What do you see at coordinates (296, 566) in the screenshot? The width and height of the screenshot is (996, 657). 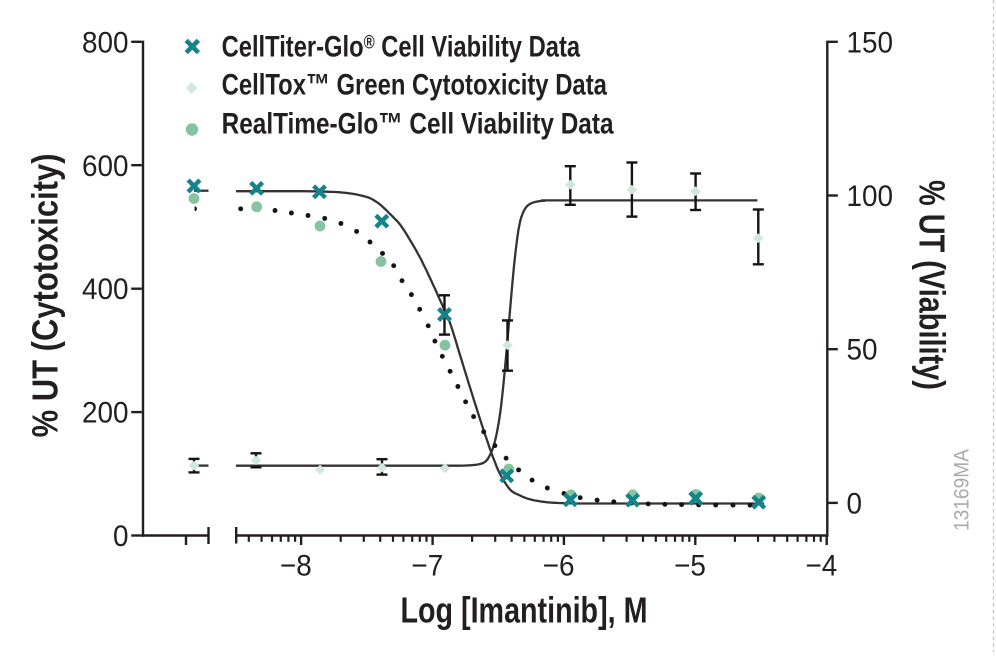 I see `svg-text: −8` at bounding box center [296, 566].